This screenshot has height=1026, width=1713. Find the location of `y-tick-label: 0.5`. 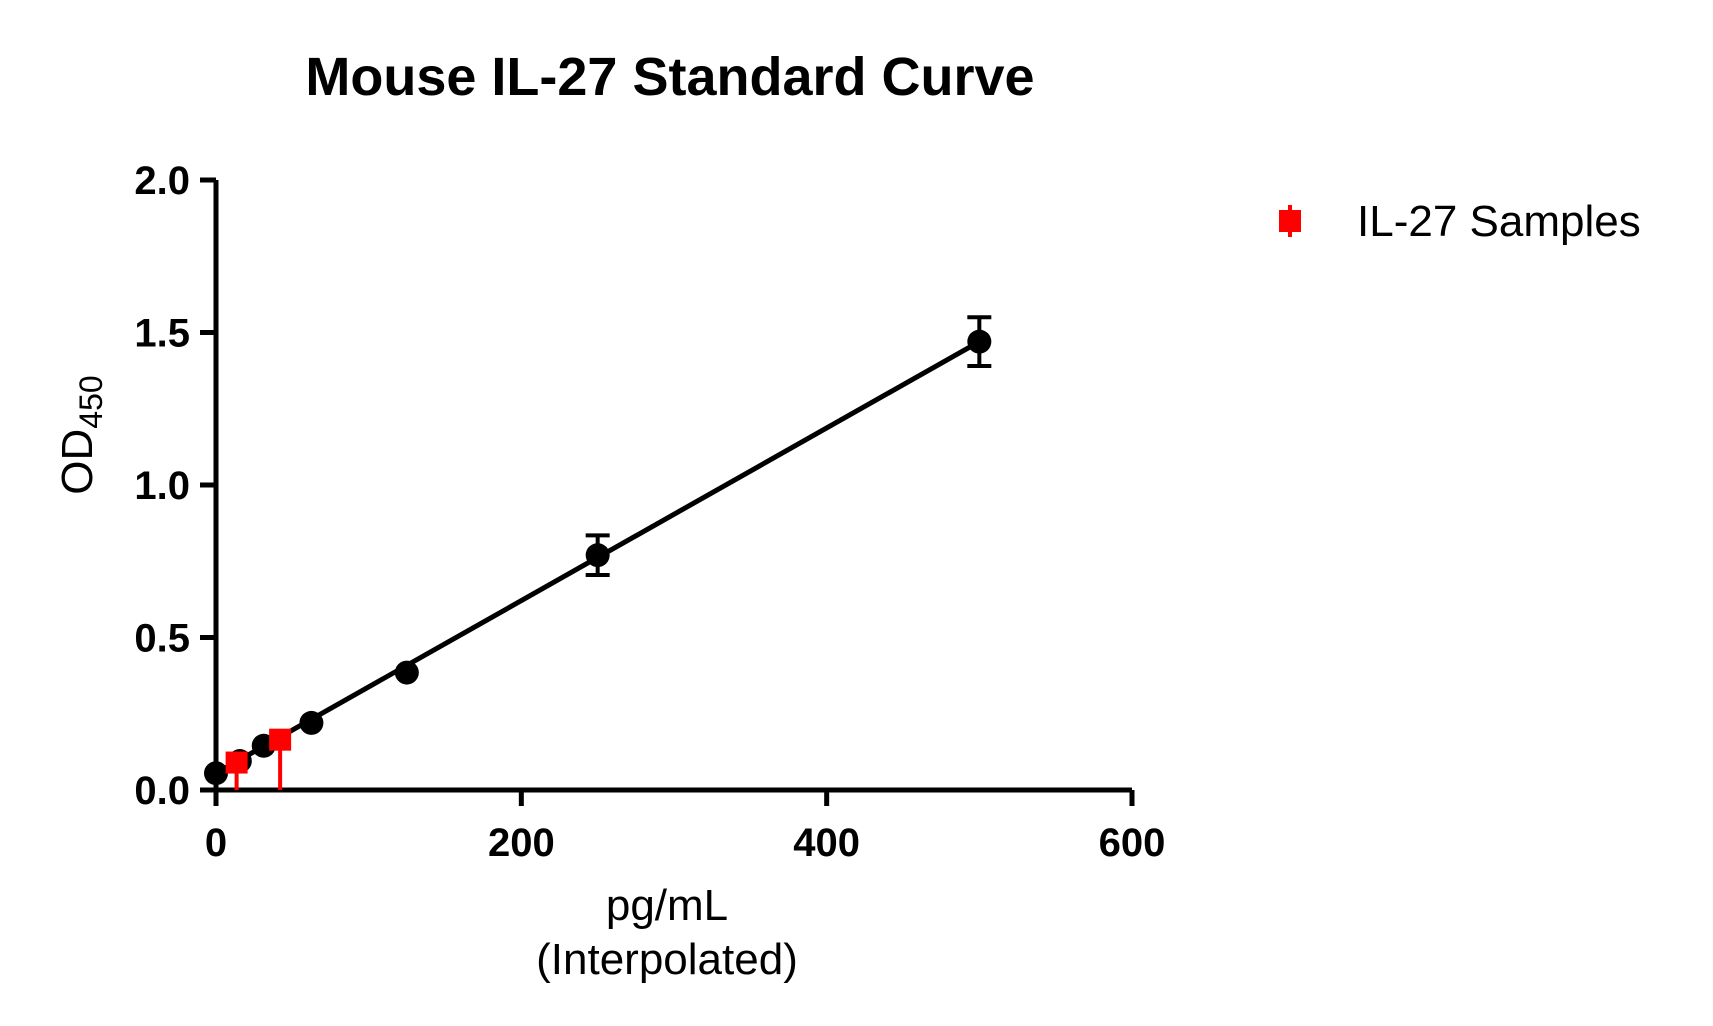

y-tick-label: 0.5 is located at coordinates (162, 639).